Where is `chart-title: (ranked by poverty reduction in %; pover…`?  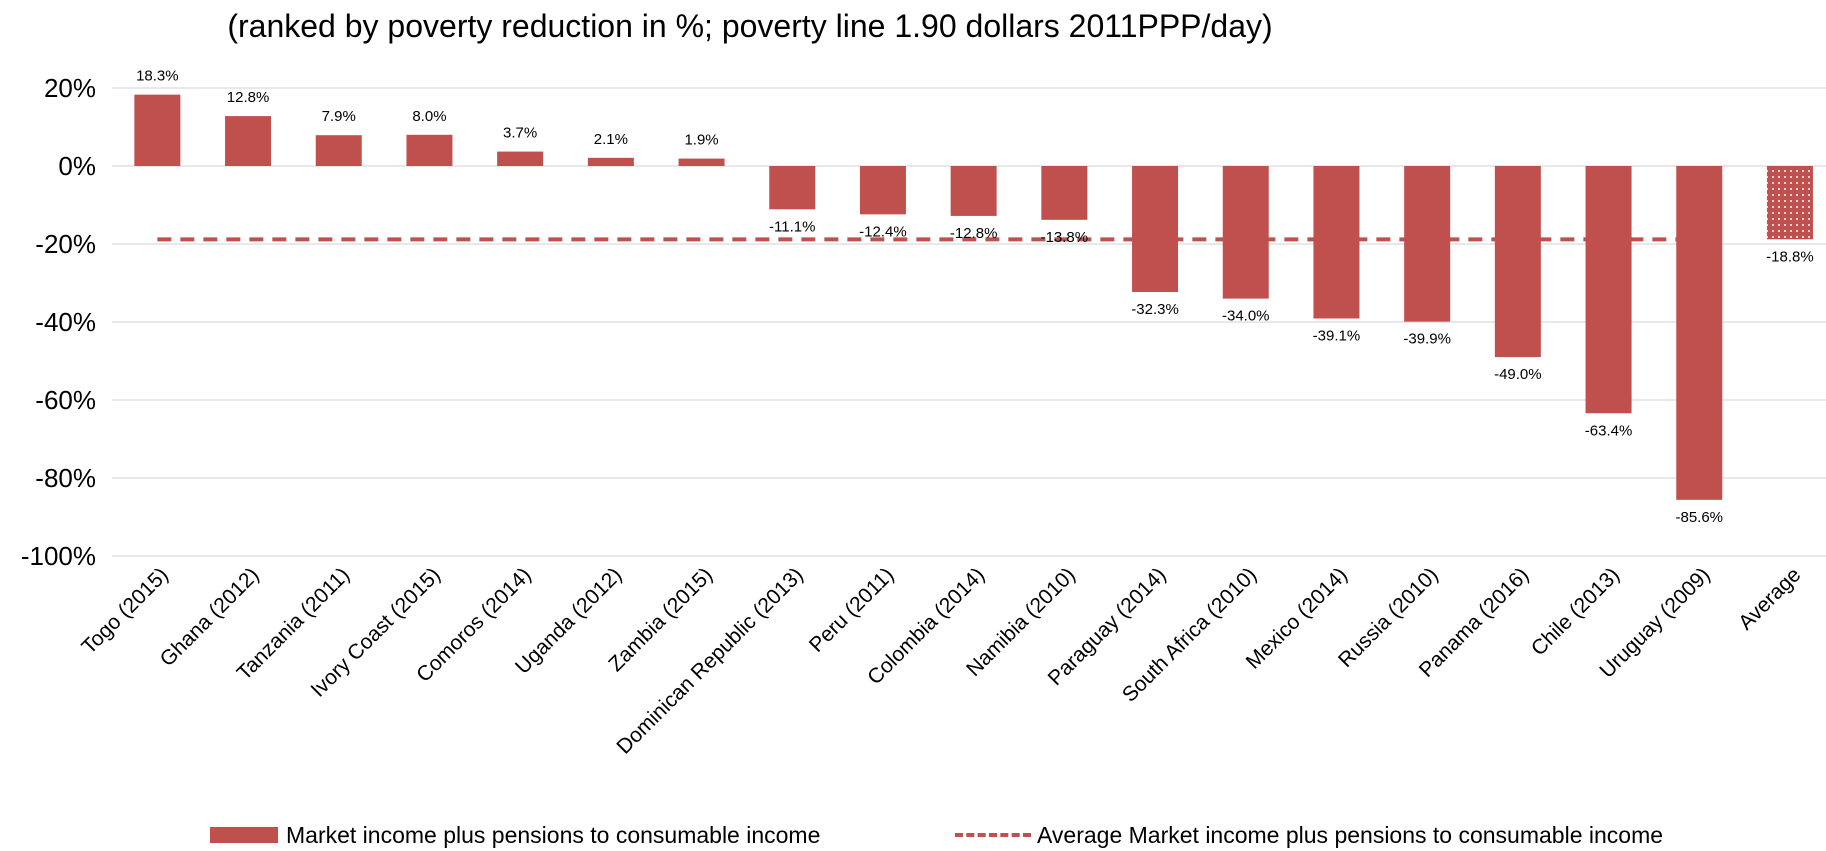
chart-title: (ranked by poverty reduction in %; pover… is located at coordinates (750, 26).